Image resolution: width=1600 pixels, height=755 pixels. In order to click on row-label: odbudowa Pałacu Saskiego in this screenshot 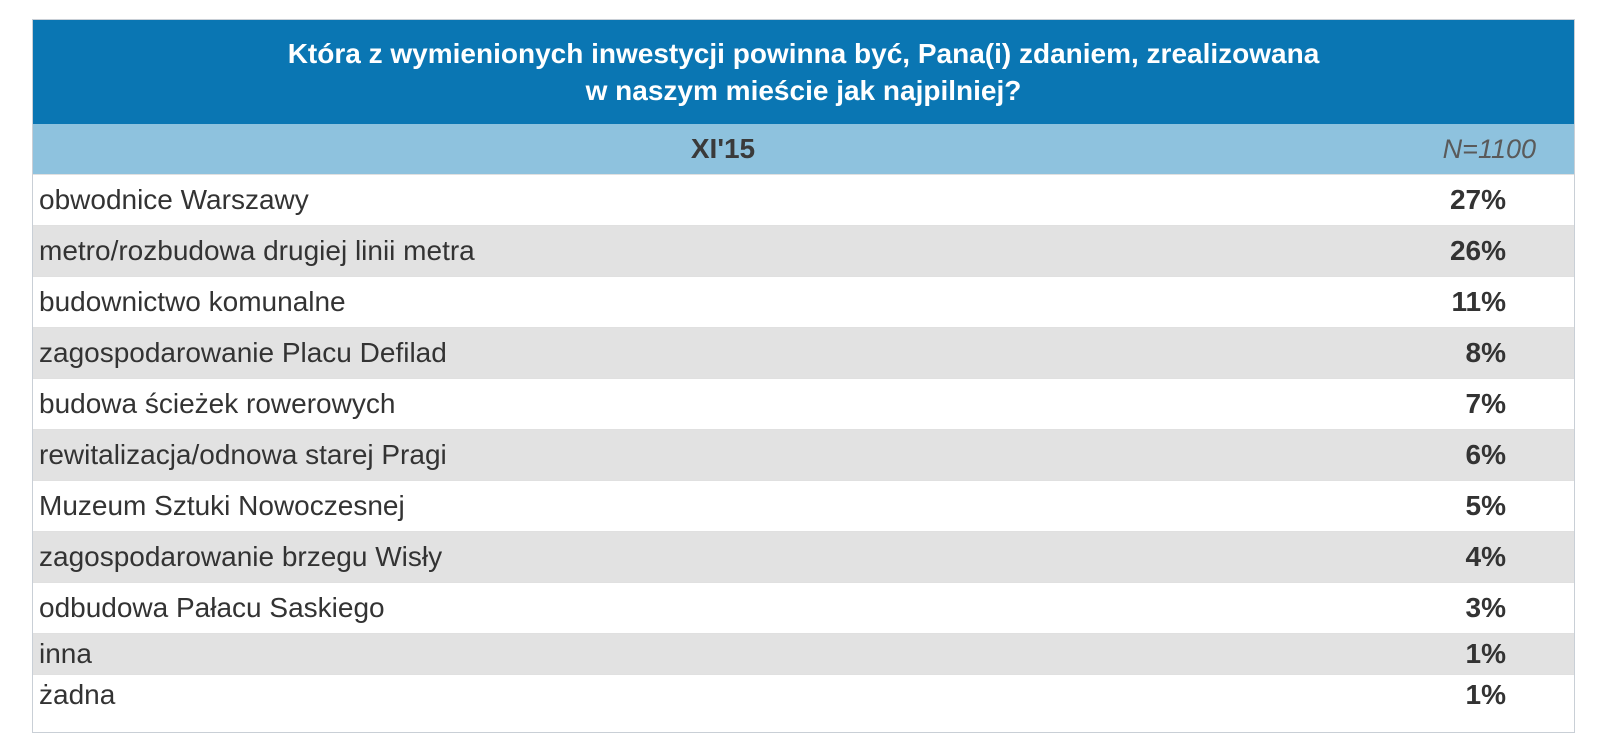, I will do `click(212, 607)`.